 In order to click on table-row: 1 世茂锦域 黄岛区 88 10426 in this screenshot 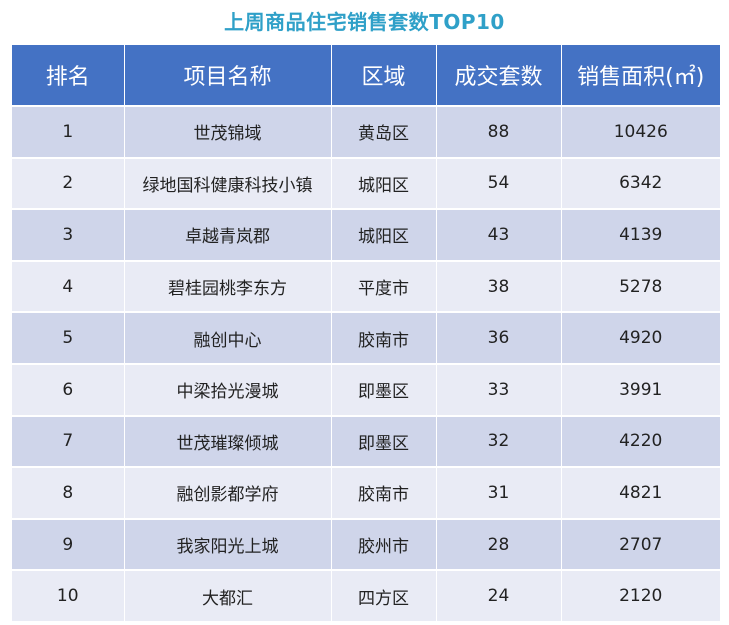, I will do `click(366, 132)`.